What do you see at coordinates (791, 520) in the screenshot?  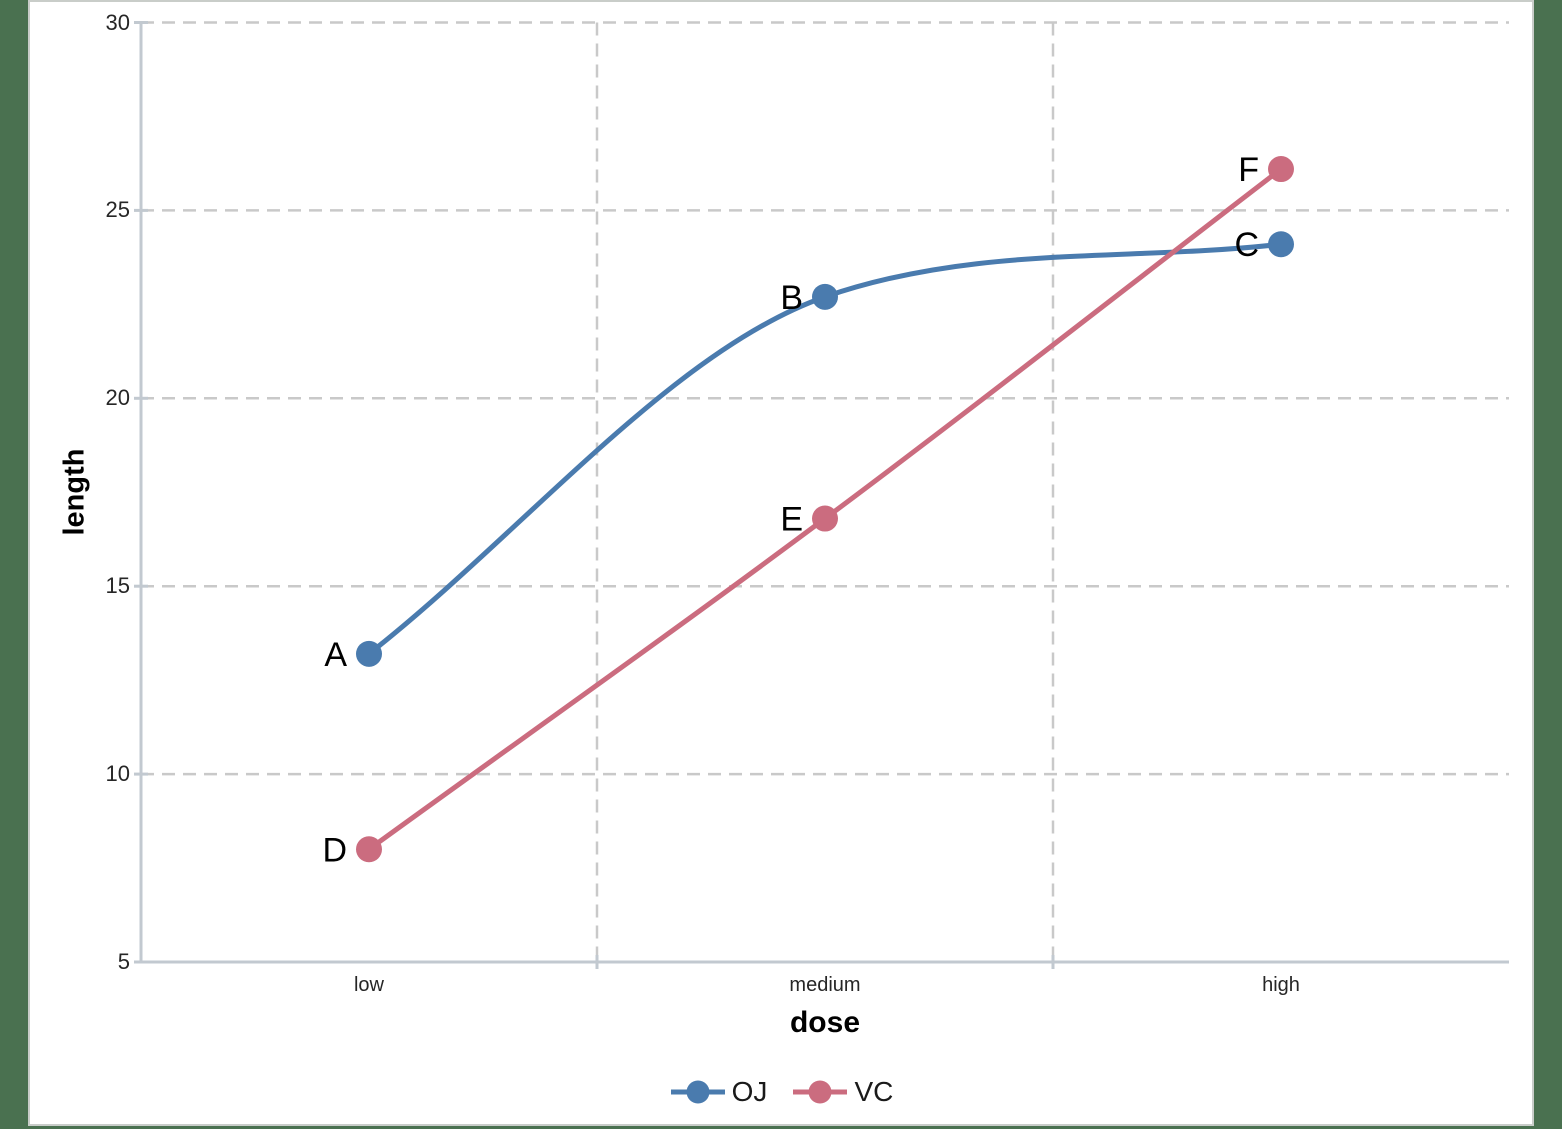 I see `point-label-E: E` at bounding box center [791, 520].